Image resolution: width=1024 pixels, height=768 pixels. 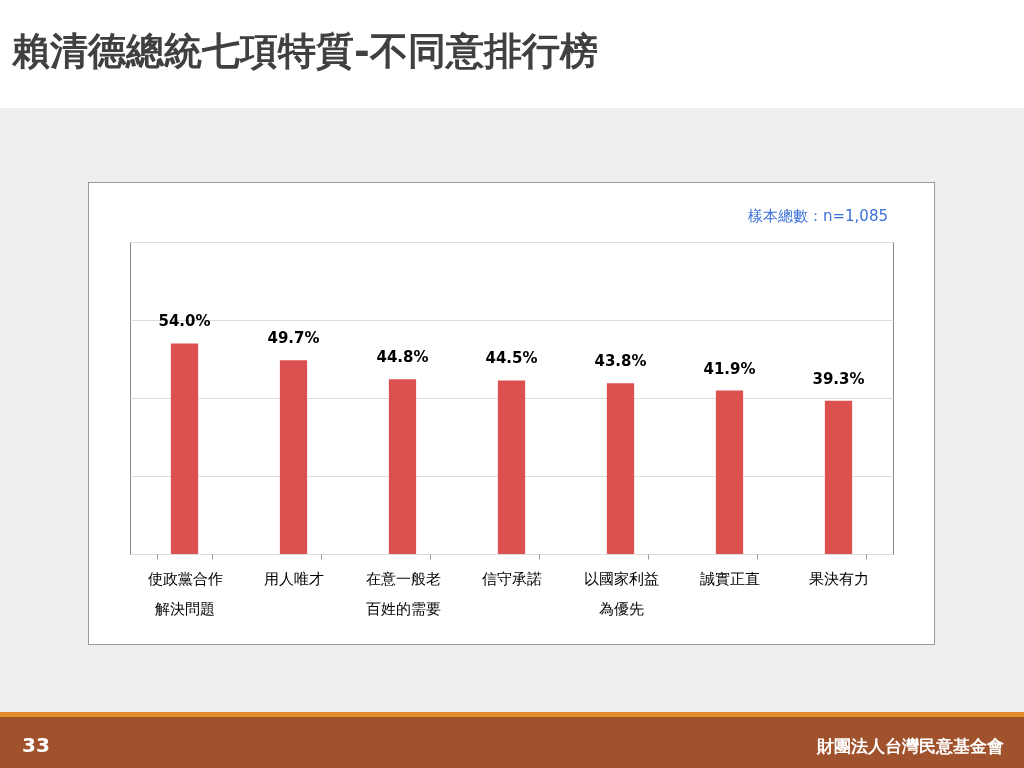 What do you see at coordinates (910, 746) in the screenshot?
I see `text: 財團法人台灣民意基金會` at bounding box center [910, 746].